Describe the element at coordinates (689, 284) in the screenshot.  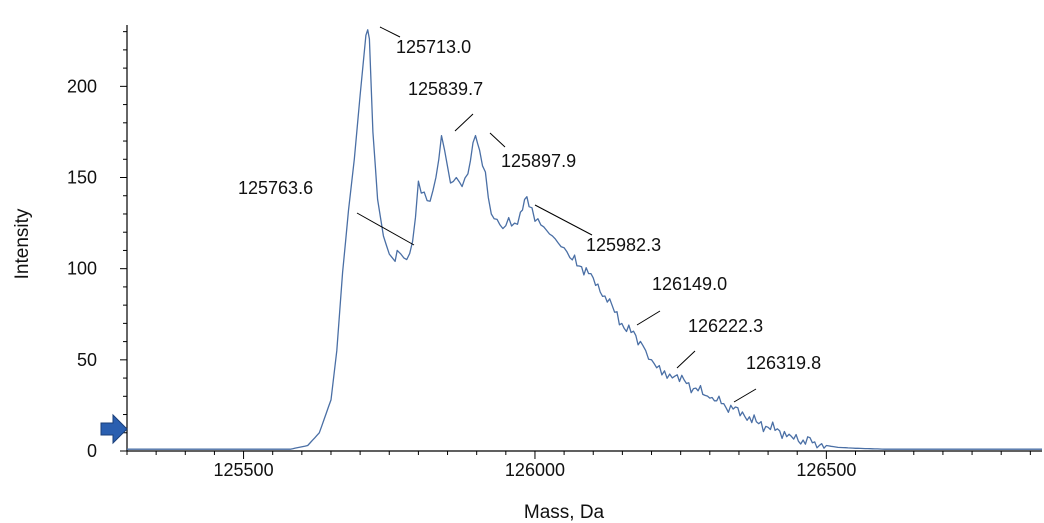
I see `peak-label: 126149.0` at that location.